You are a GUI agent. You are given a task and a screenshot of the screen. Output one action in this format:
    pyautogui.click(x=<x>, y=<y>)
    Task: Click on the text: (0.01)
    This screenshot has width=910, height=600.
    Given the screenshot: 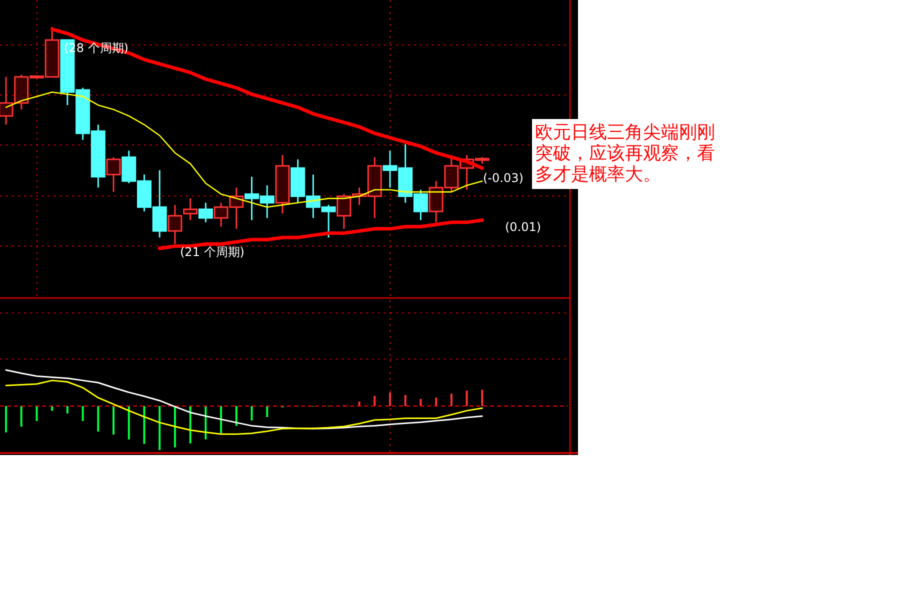 What is the action you would take?
    pyautogui.click(x=523, y=227)
    